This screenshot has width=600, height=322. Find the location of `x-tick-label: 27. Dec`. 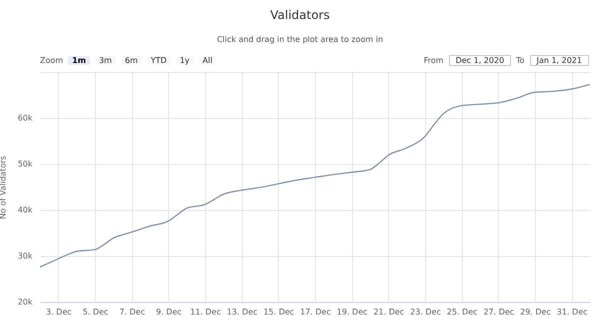

x-tick-label: 27. Dec is located at coordinates (498, 312).